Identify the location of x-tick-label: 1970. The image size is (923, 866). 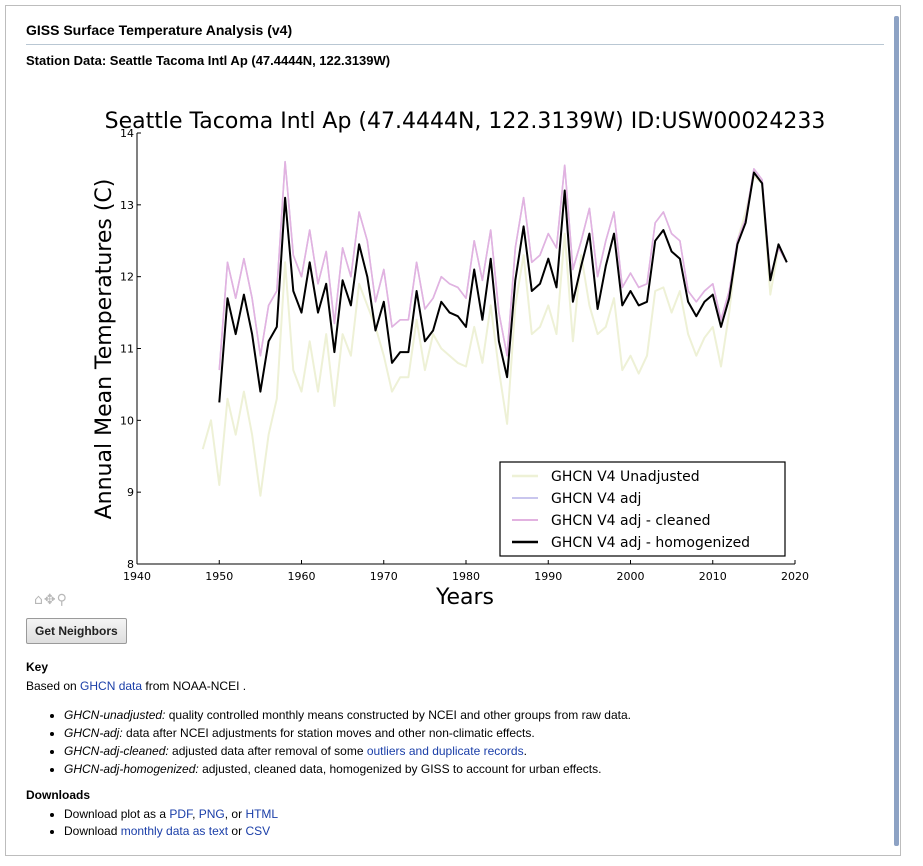
(384, 576).